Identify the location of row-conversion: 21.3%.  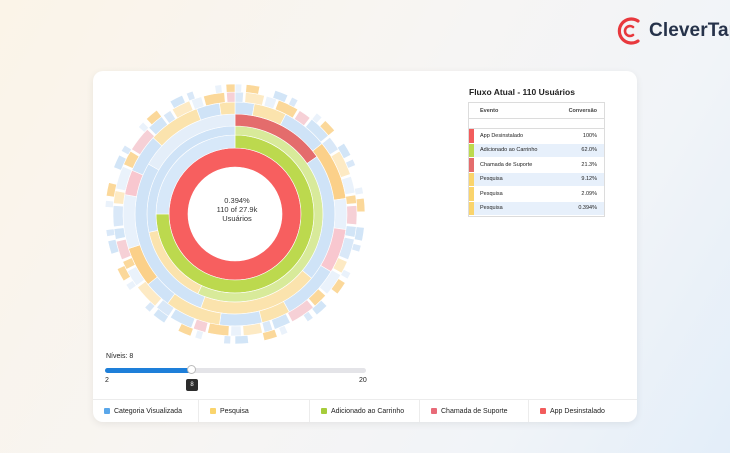
(589, 164).